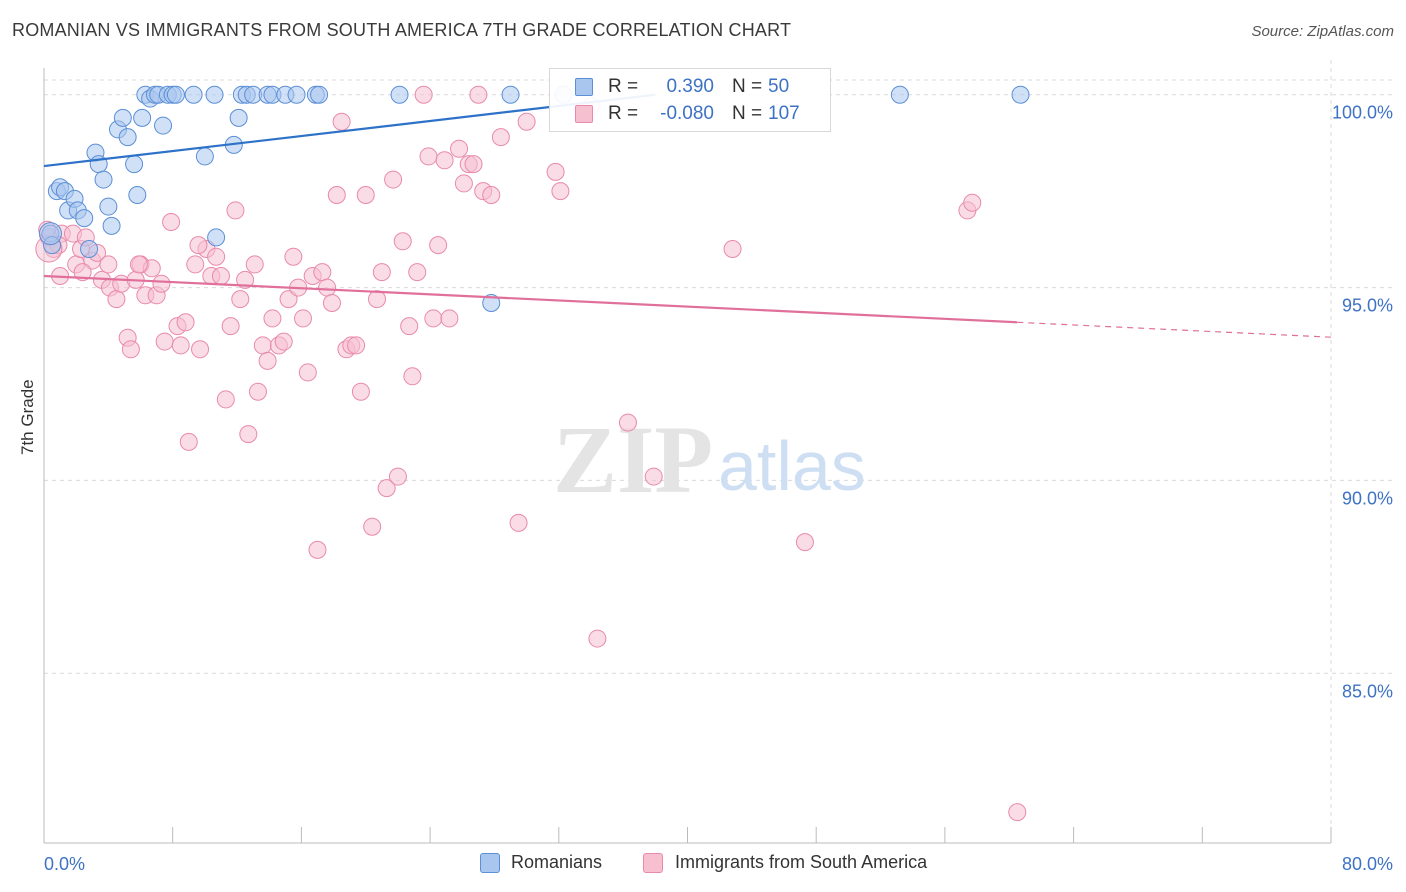  I want to click on legend-n-value: 107, so click(784, 113).